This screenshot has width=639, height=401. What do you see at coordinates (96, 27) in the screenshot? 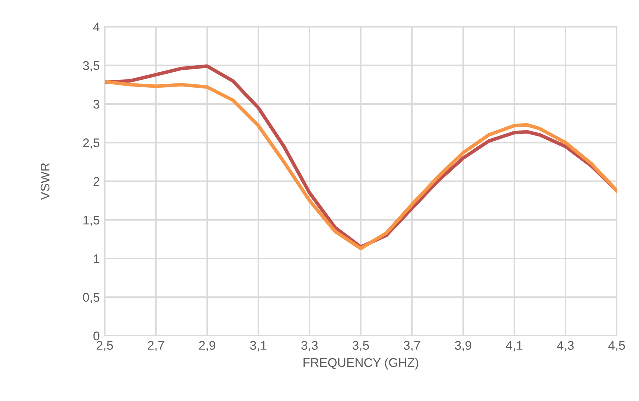
I see `y-tick-label: 4` at bounding box center [96, 27].